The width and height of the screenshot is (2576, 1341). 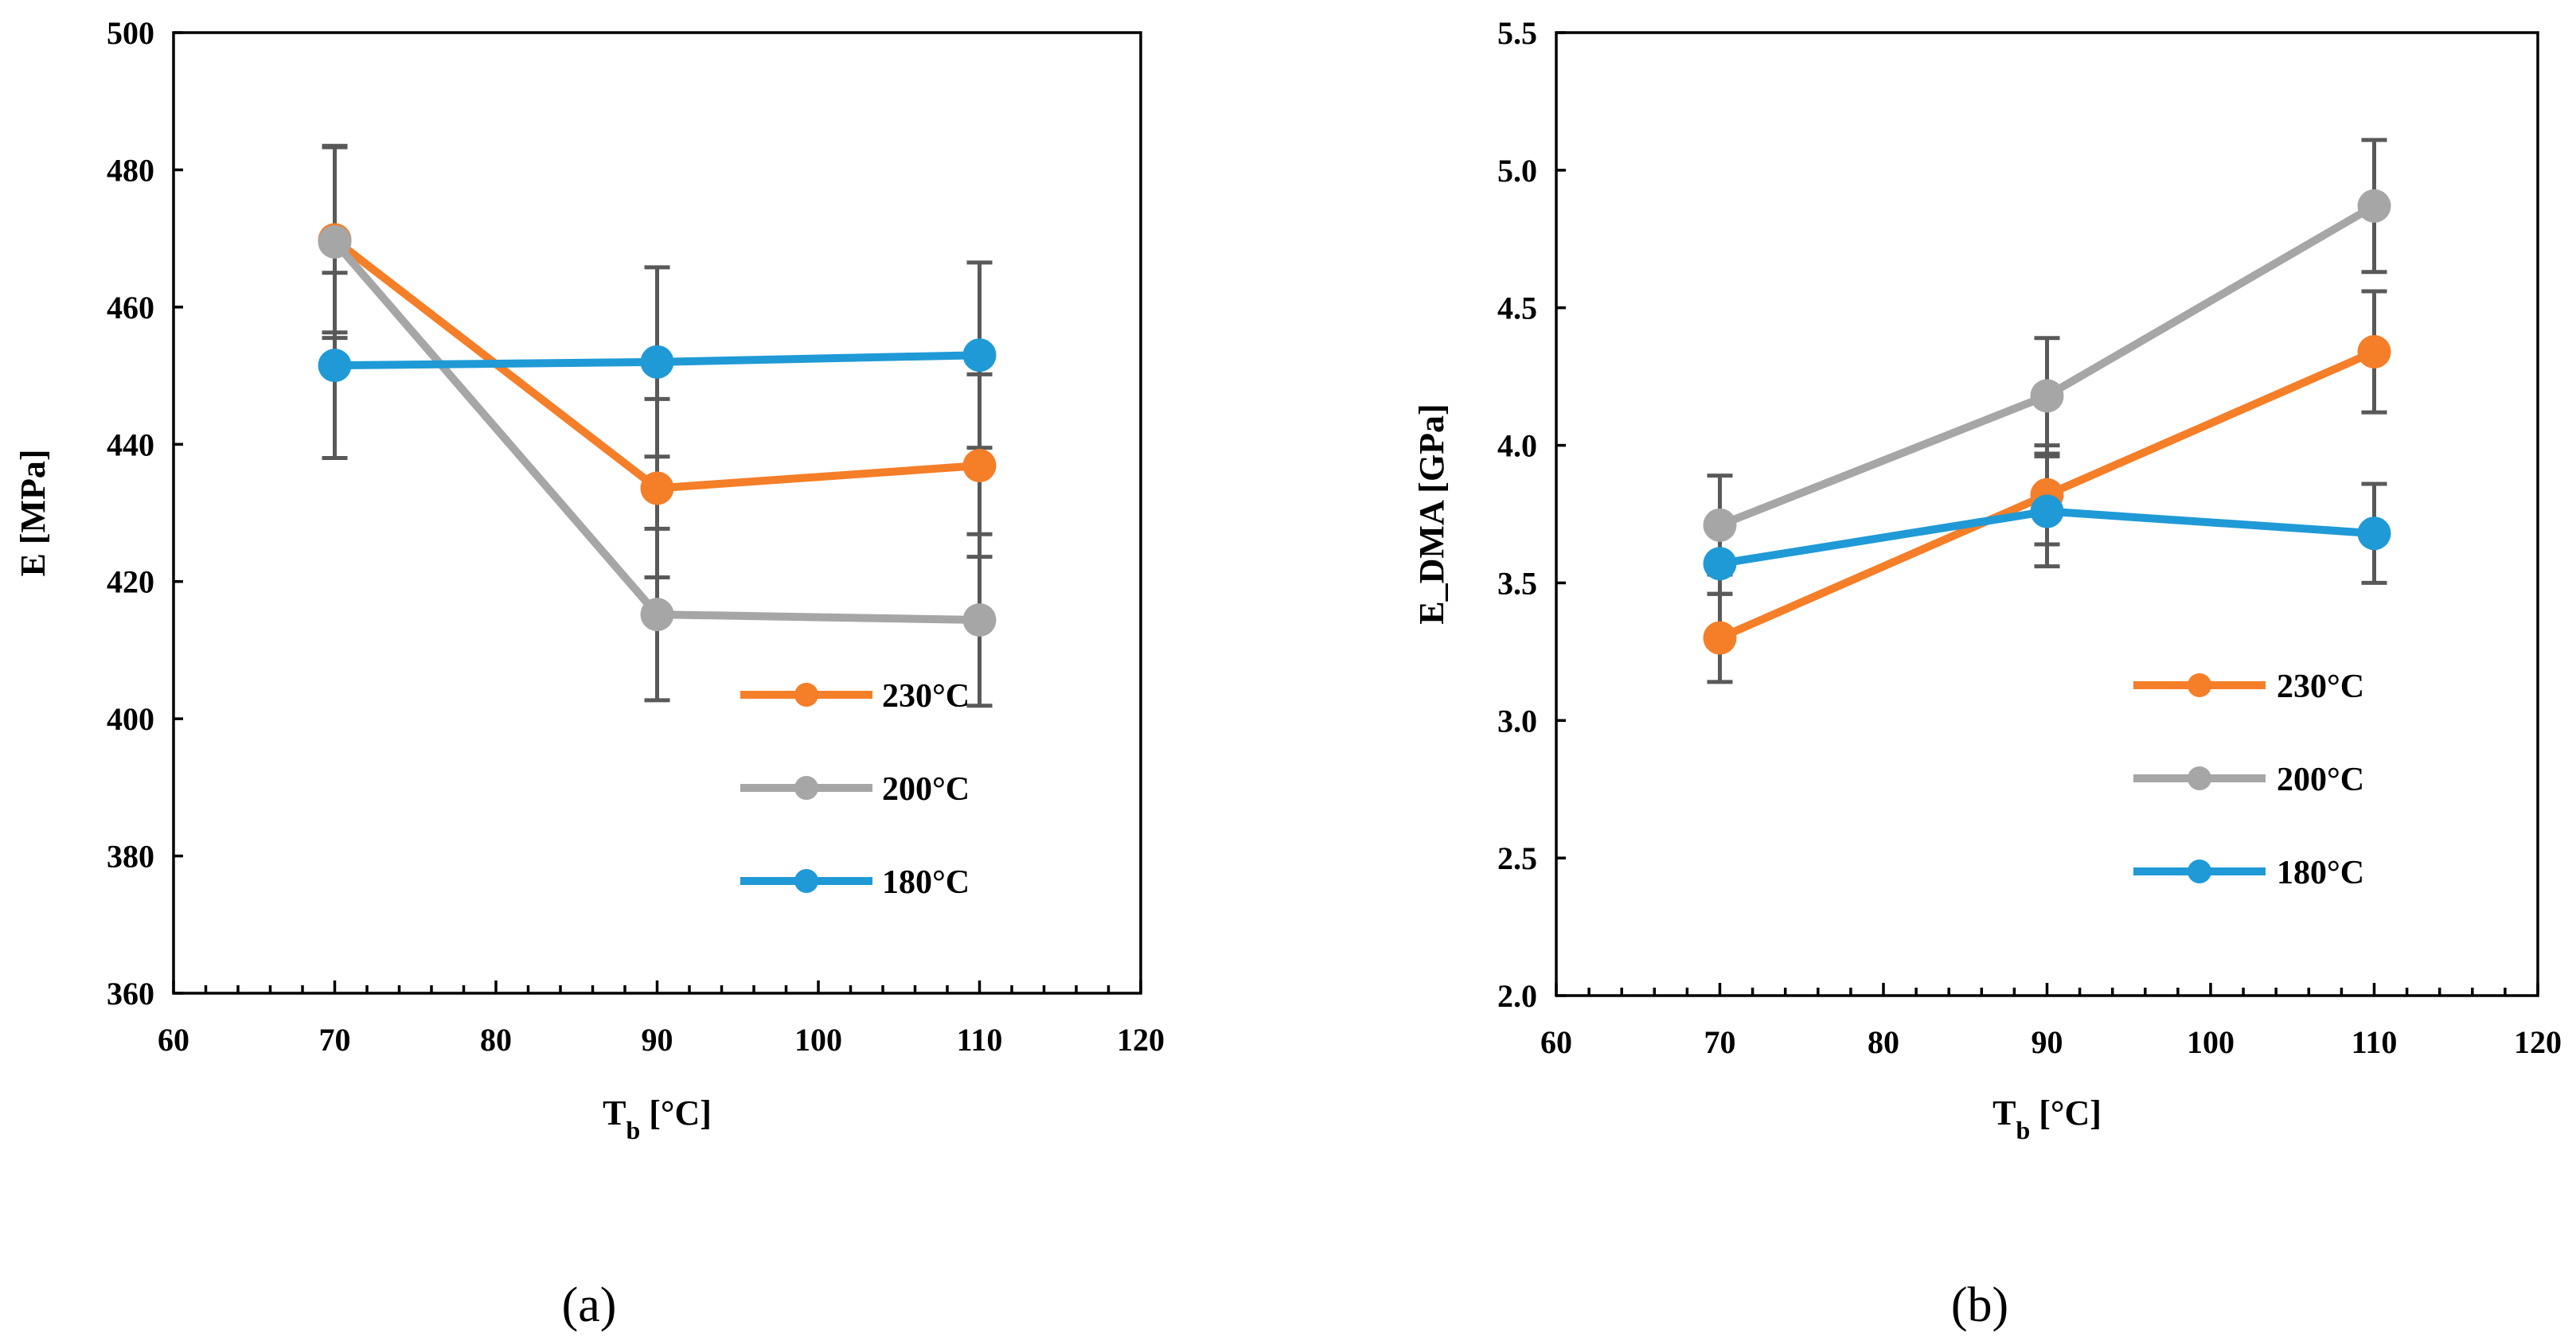 I want to click on y-tick-label: 380, so click(x=130, y=857).